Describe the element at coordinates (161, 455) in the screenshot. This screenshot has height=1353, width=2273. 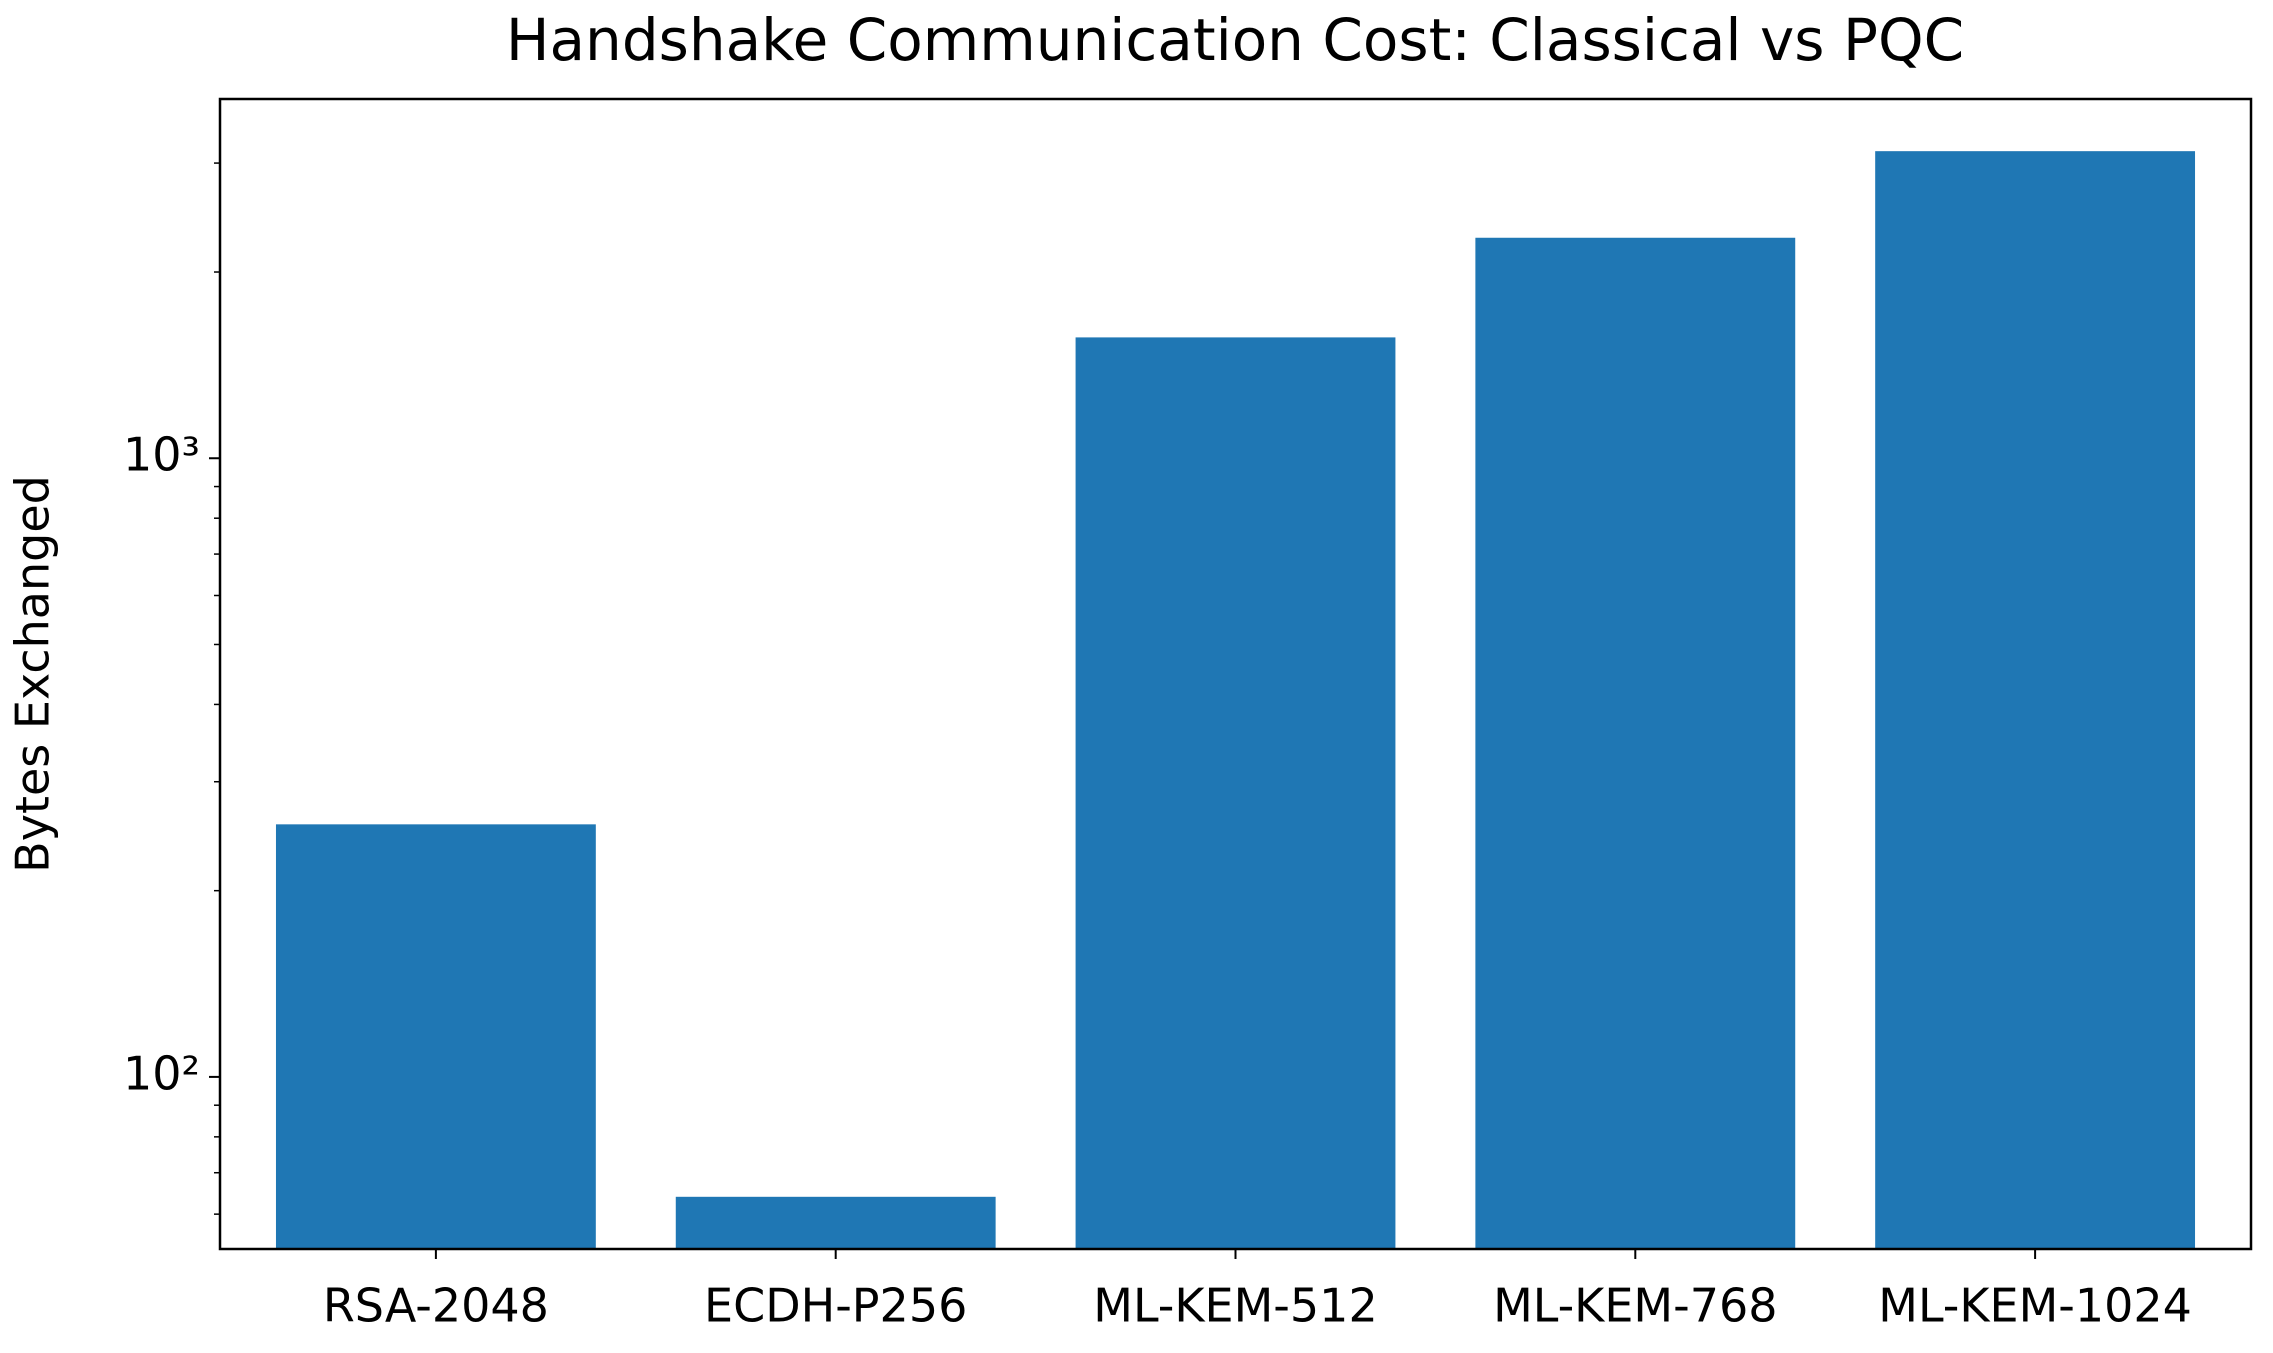
I see `y-tick-label: 10³` at that location.